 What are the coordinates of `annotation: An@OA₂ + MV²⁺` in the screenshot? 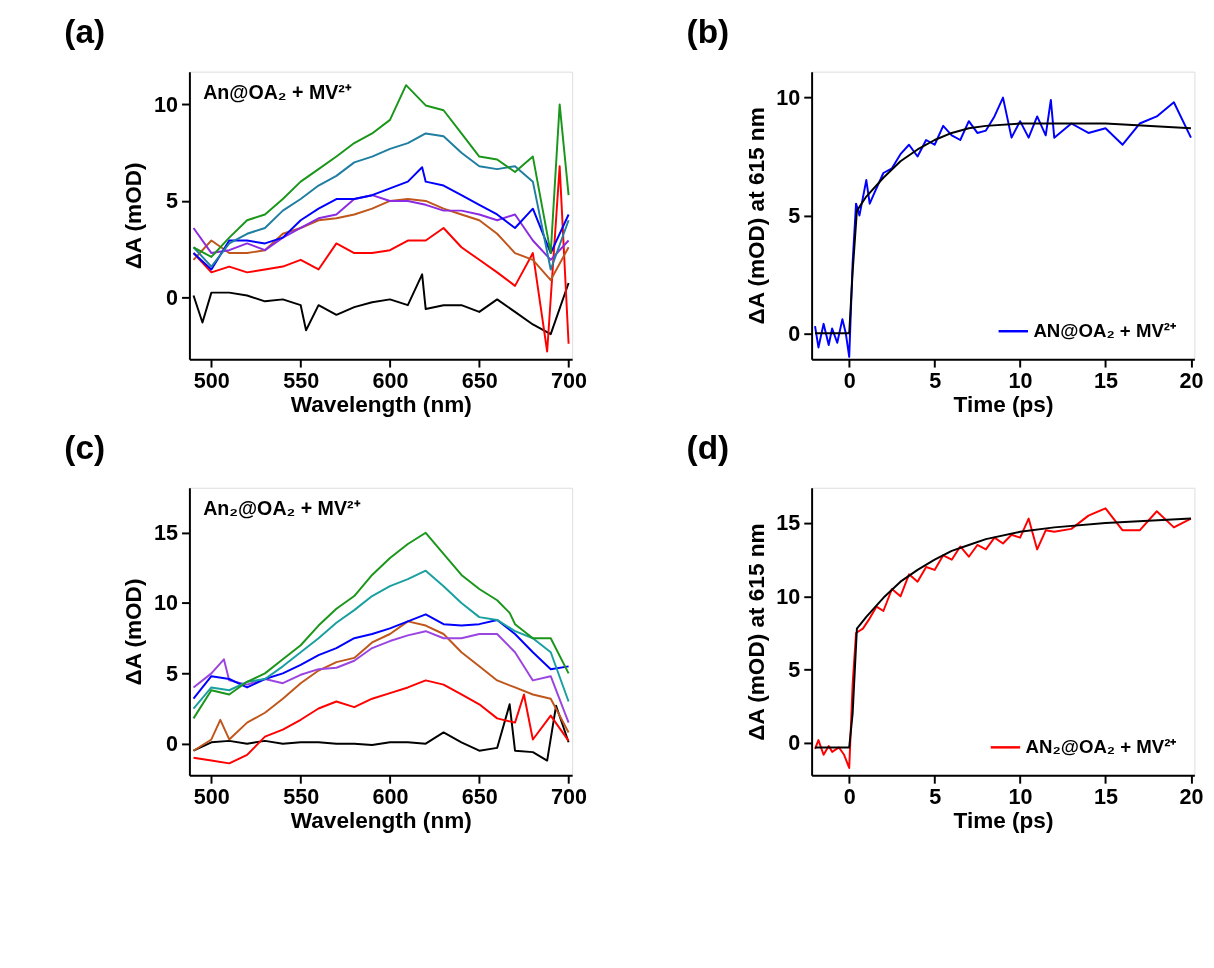 It's located at (277, 92).